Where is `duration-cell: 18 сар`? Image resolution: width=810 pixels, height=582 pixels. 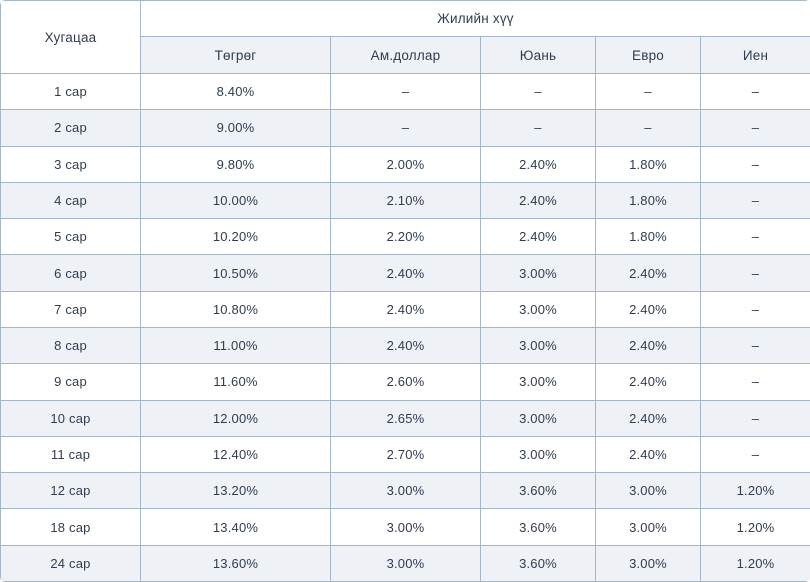
duration-cell: 18 сар is located at coordinates (70, 527).